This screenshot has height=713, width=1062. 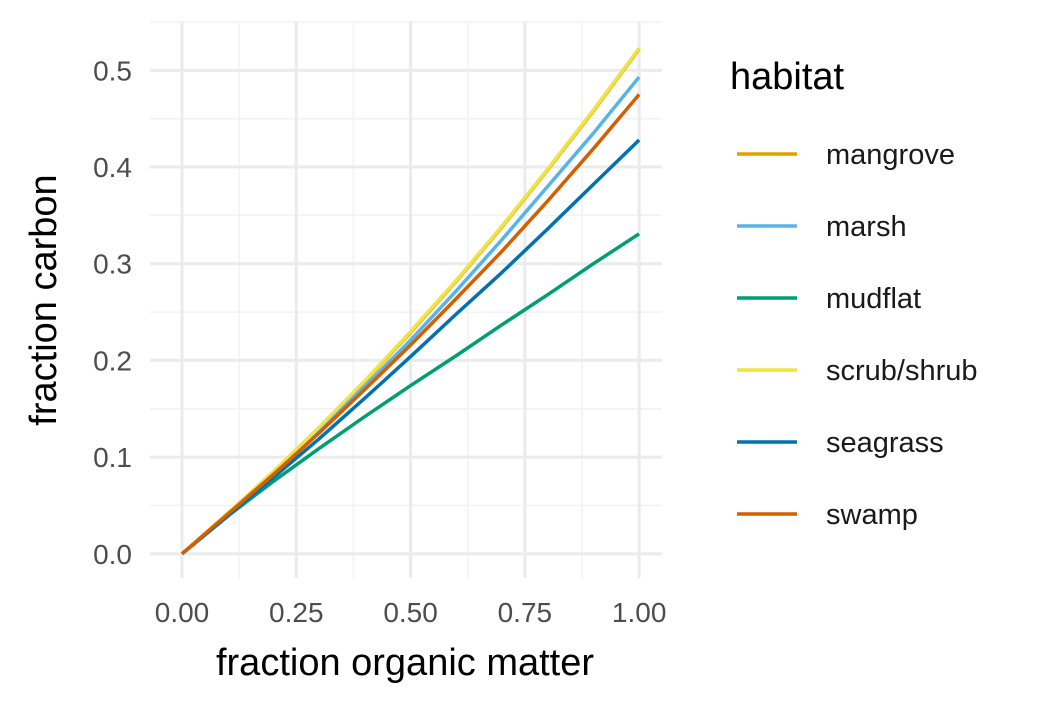 I want to click on legend-label: marsh, so click(x=866, y=227).